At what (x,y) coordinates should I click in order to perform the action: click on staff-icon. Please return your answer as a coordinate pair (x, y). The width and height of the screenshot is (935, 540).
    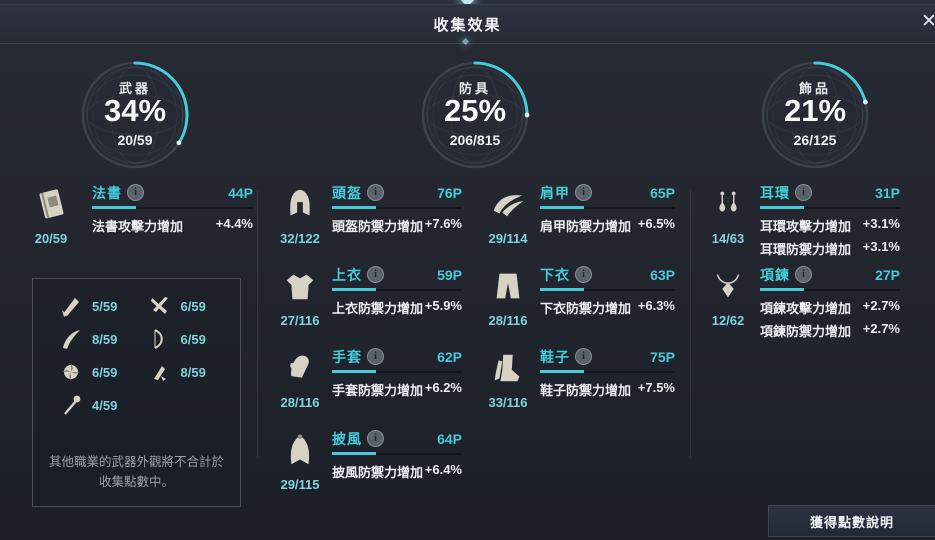
    Looking at the image, I should click on (72, 405).